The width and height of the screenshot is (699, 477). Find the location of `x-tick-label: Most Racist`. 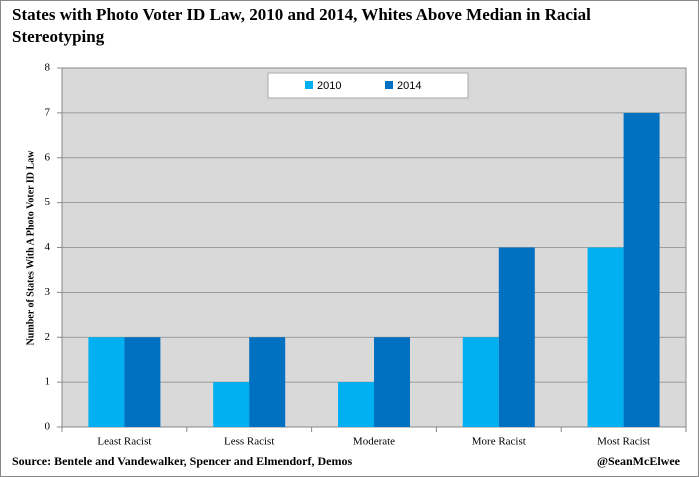

x-tick-label: Most Racist is located at coordinates (623, 442).